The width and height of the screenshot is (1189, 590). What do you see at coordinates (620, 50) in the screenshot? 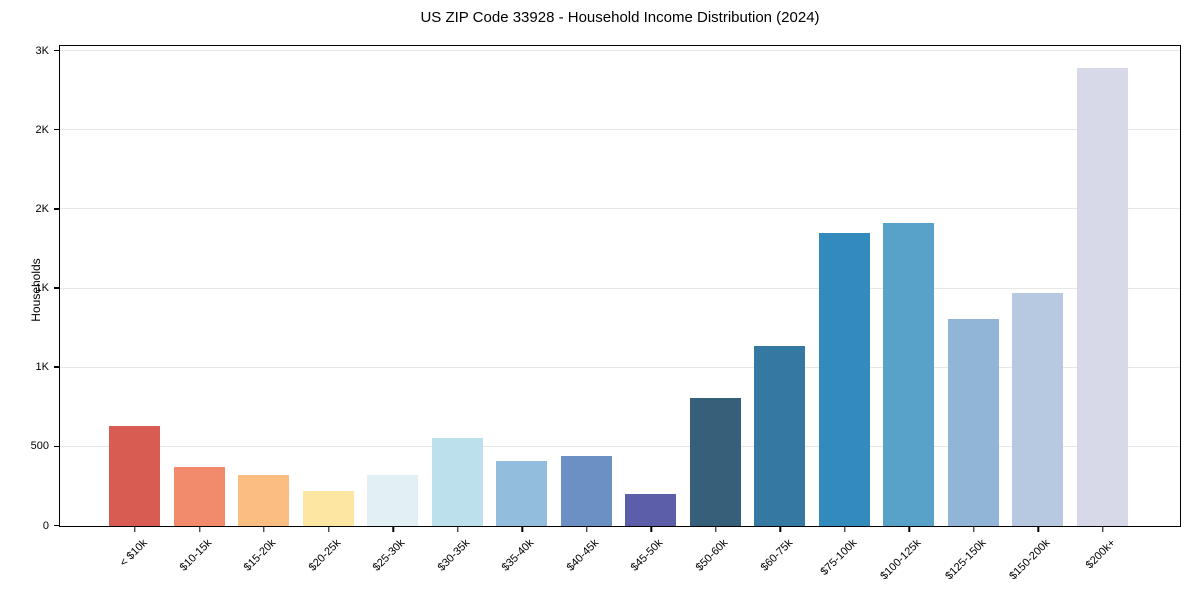
I see `gridline-3K` at bounding box center [620, 50].